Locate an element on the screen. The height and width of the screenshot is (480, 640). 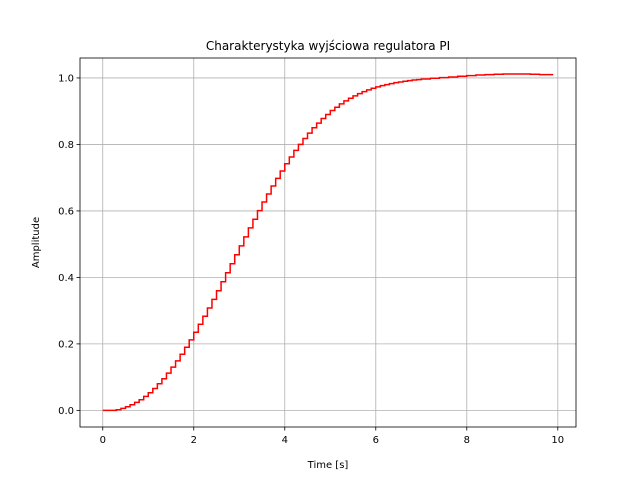
y-tick-label: 0.8 is located at coordinates (66, 145).